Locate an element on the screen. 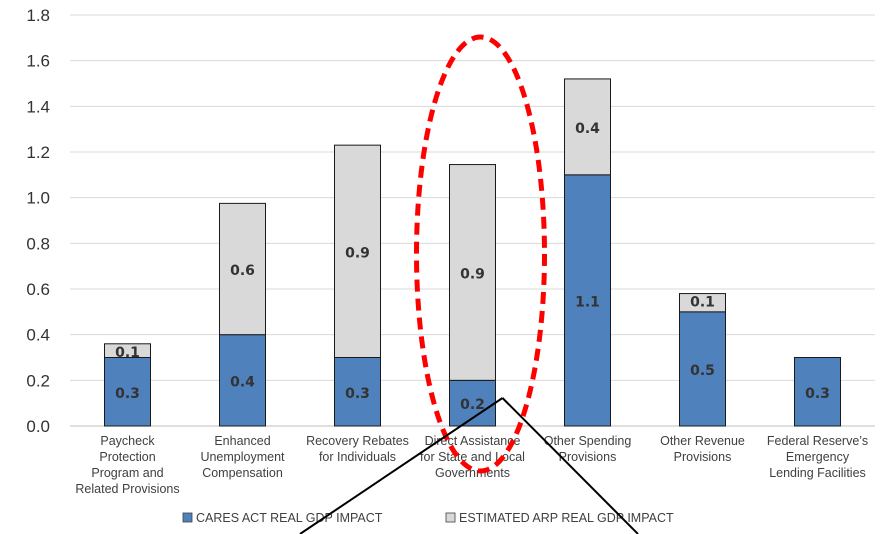 The height and width of the screenshot is (534, 883). category-label: Compensation is located at coordinates (242, 473).